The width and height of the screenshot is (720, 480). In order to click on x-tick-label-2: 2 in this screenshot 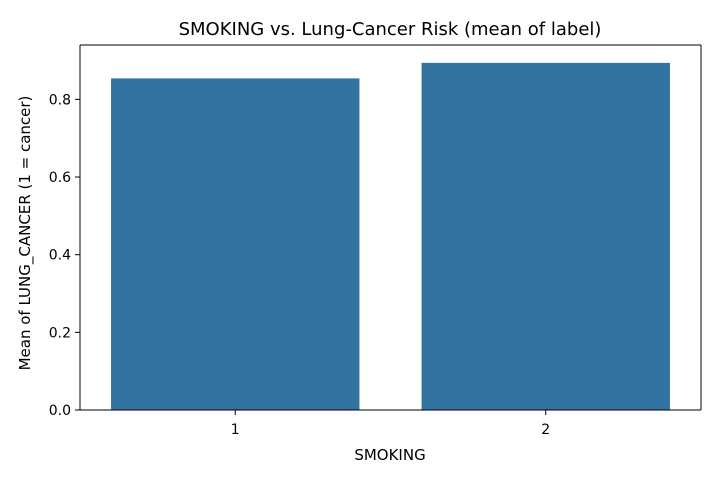, I will do `click(545, 430)`.